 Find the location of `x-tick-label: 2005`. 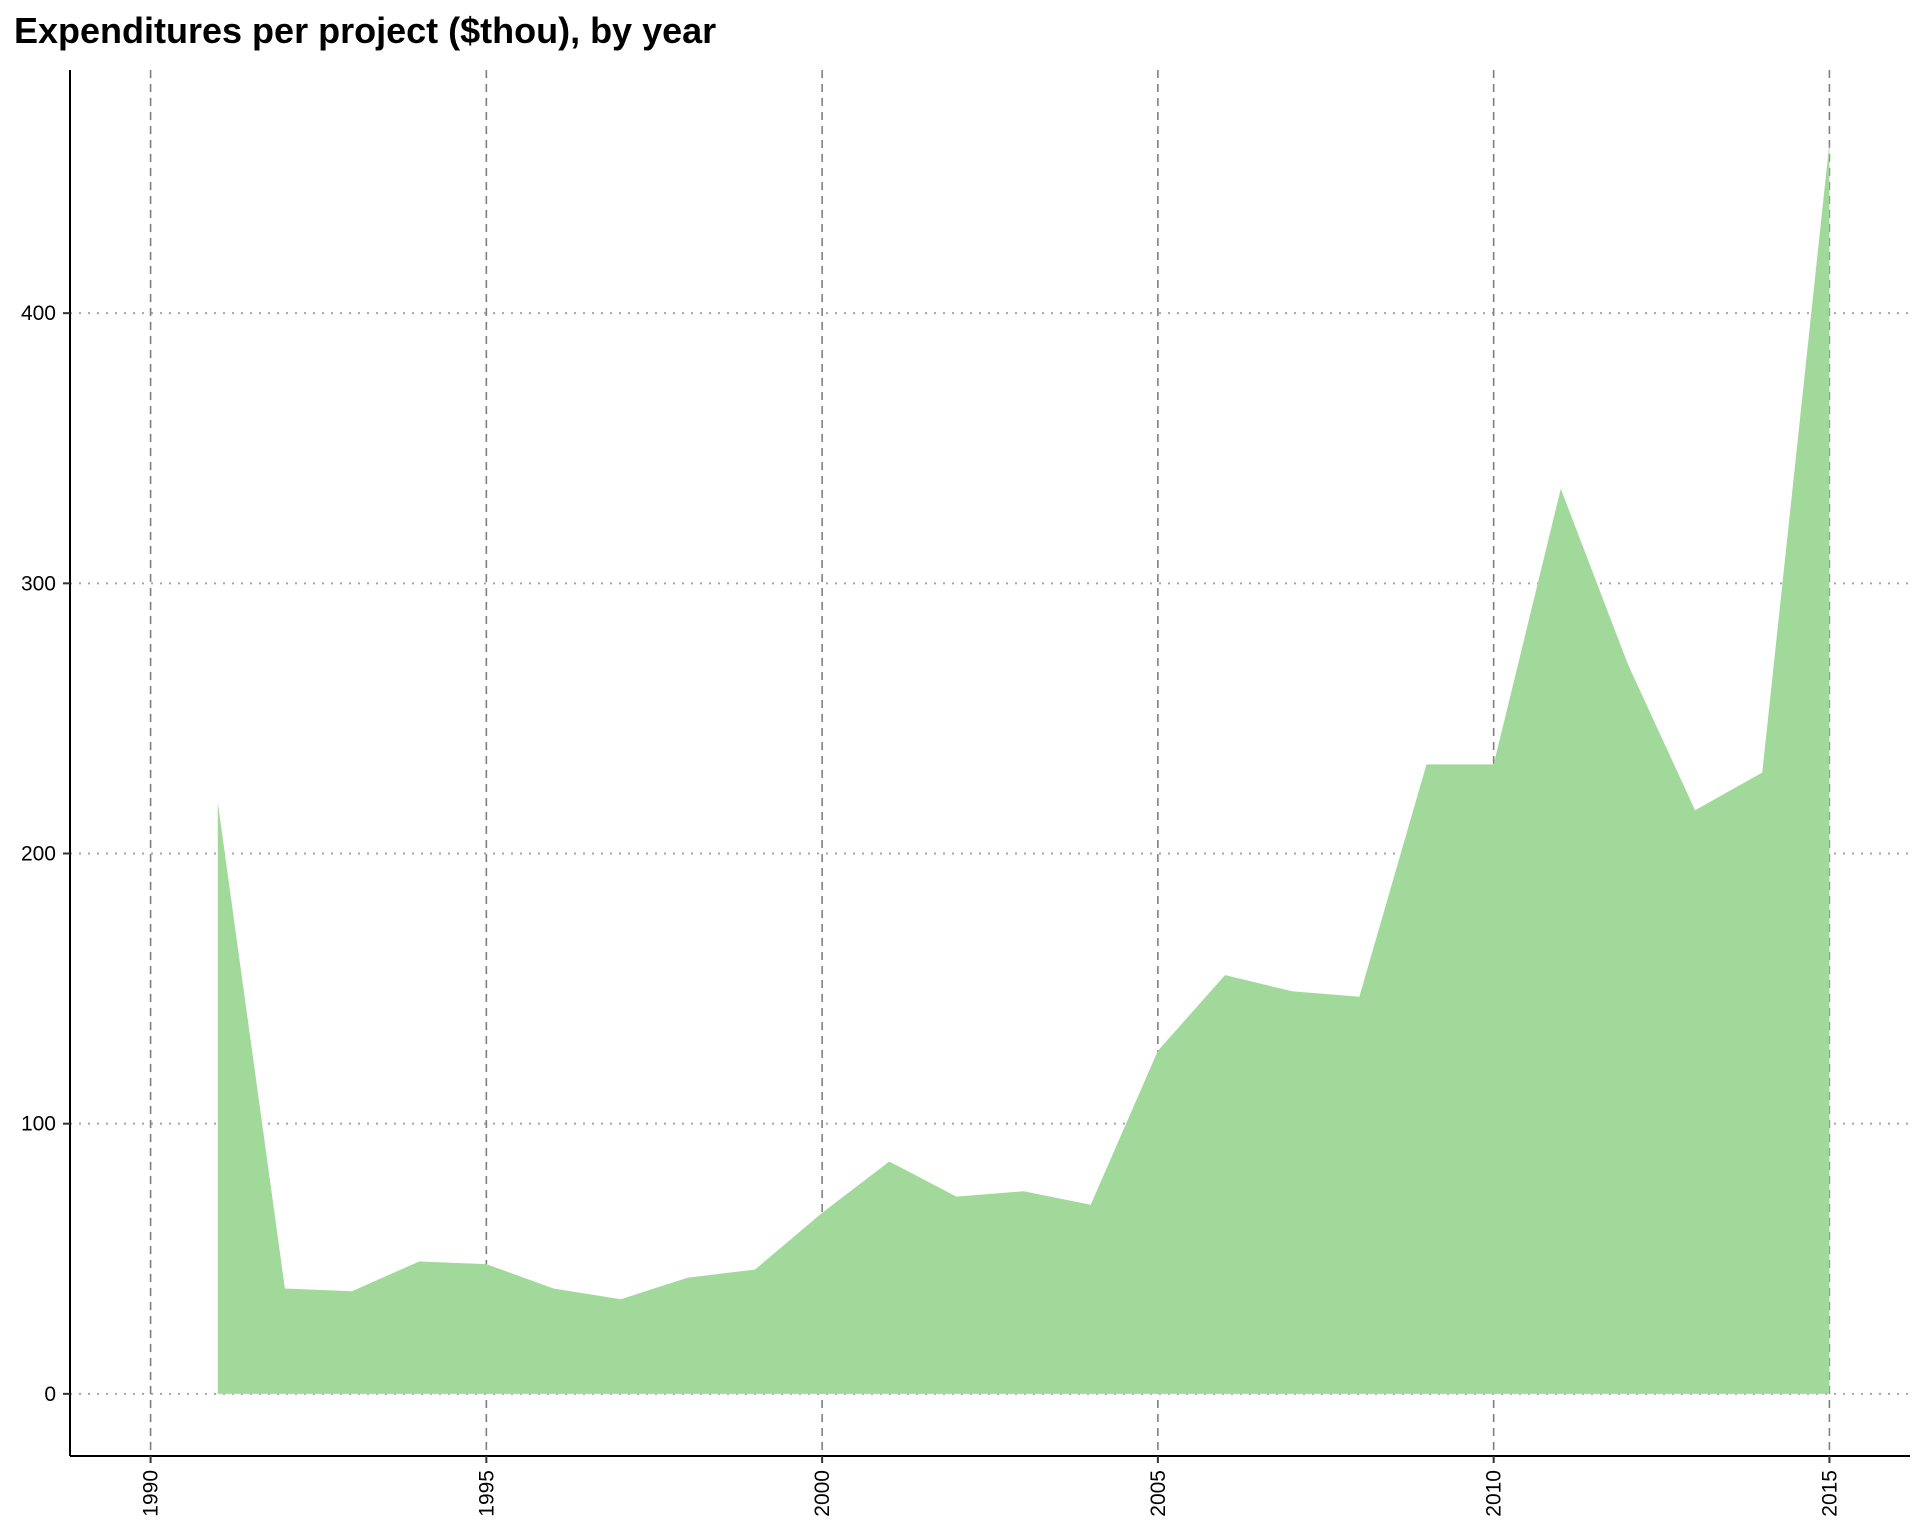

x-tick-label: 2005 is located at coordinates (1158, 1493).